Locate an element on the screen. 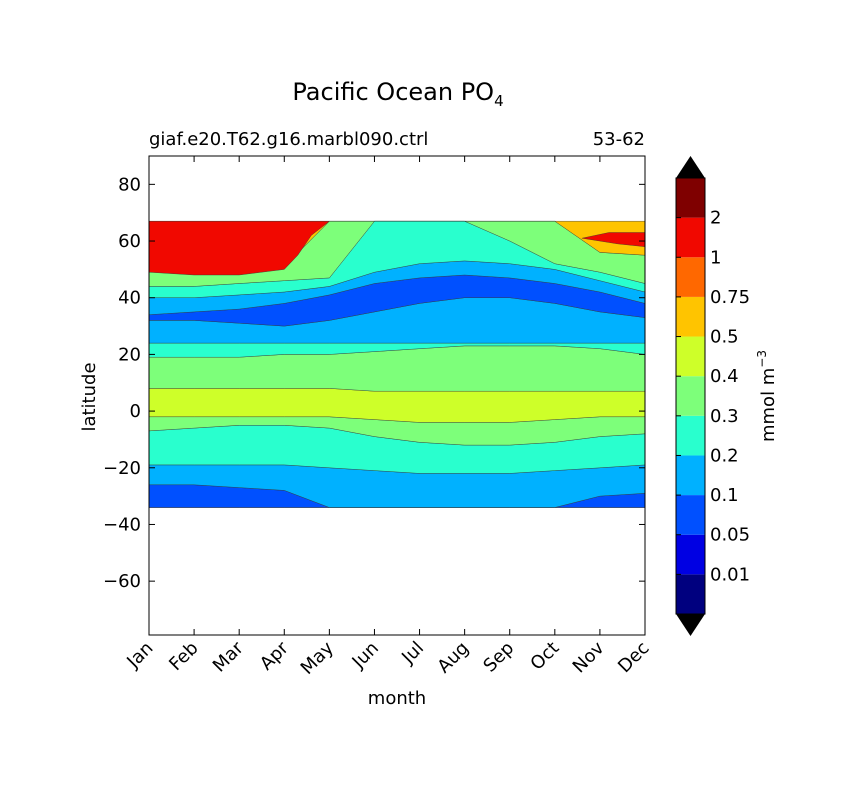 The height and width of the screenshot is (788, 859). colorbar: 0.01 0.05 0.1 0.2 0.3 0.4 0.5 0.75 1 2 is located at coordinates (712, 396).